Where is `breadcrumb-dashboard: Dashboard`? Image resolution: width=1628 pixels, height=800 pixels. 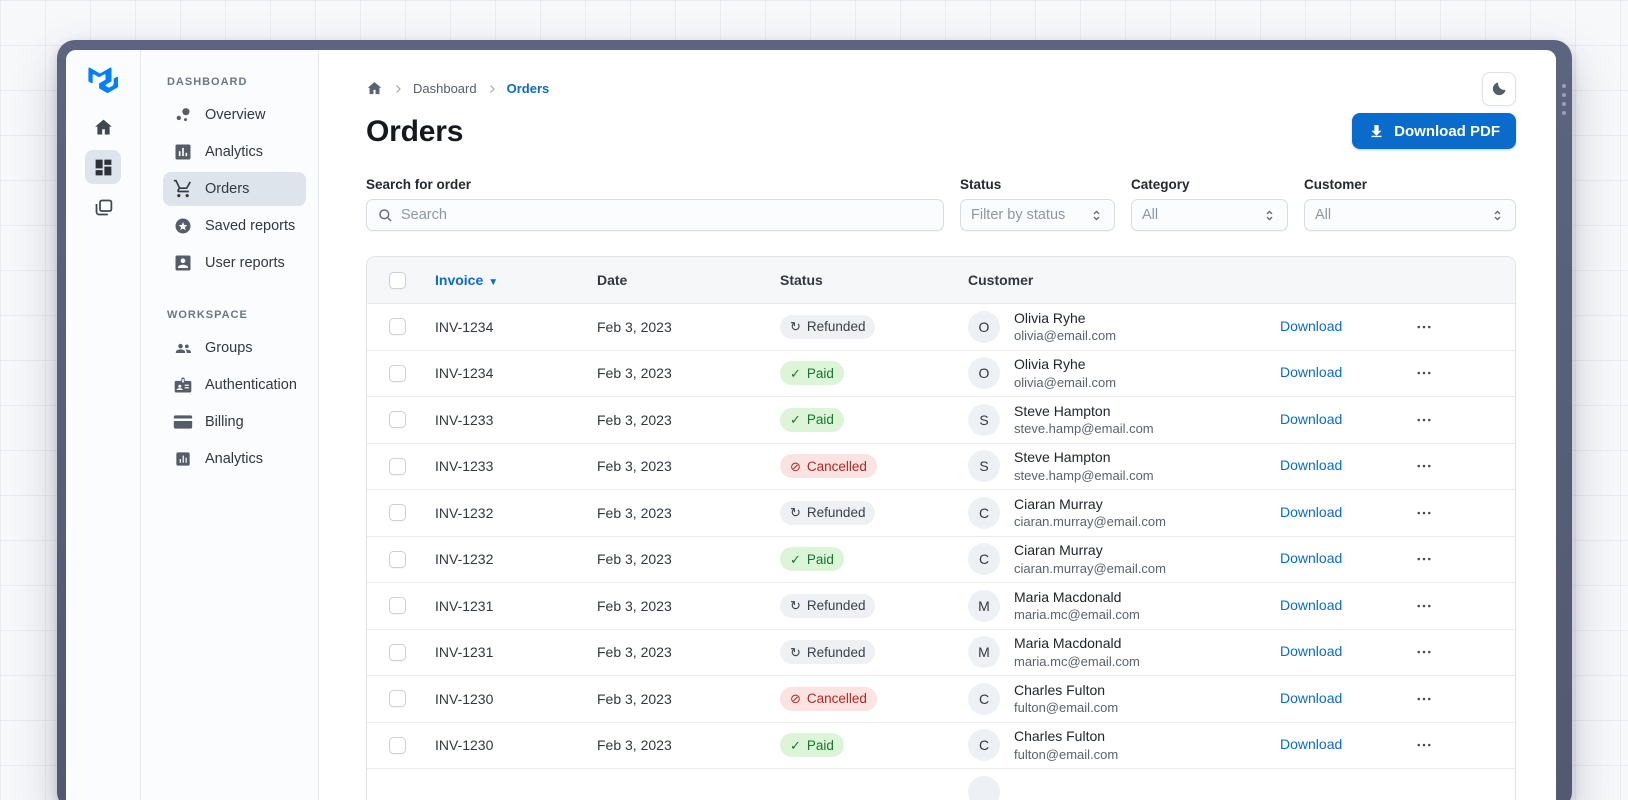
breadcrumb-dashboard: Dashboard is located at coordinates (445, 88).